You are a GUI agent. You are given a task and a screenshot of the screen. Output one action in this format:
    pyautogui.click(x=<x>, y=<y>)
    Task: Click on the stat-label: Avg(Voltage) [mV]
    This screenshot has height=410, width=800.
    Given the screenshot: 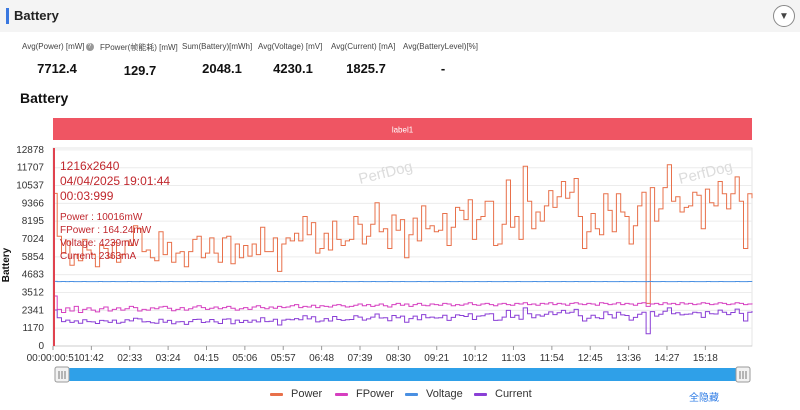 What is the action you would take?
    pyautogui.click(x=290, y=46)
    